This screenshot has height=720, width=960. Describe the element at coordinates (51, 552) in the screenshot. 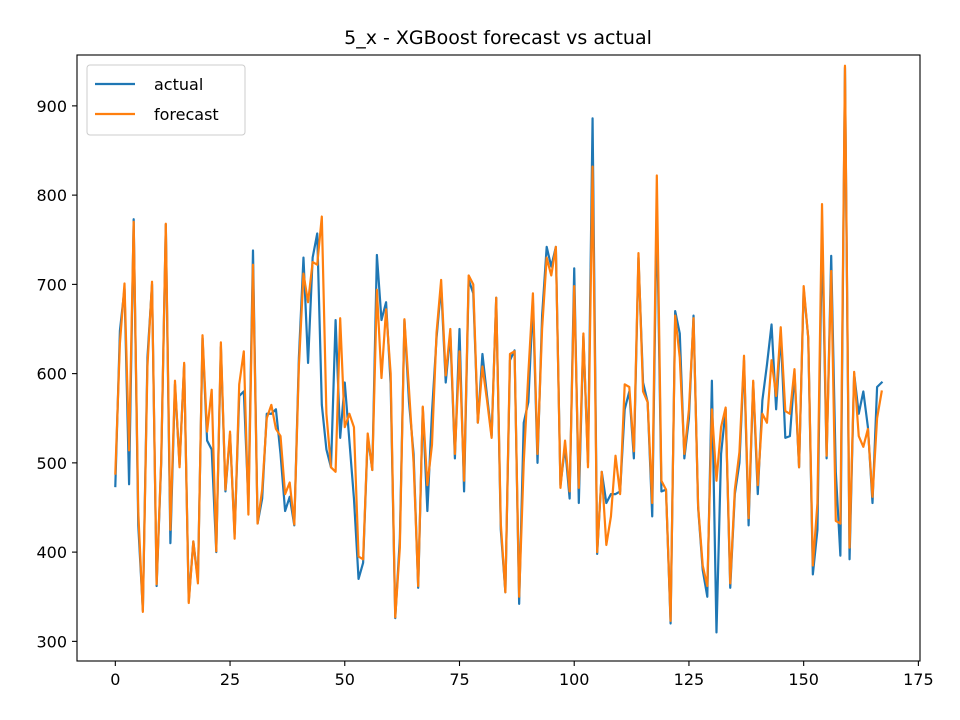

I see `y-tick-label: 400` at that location.